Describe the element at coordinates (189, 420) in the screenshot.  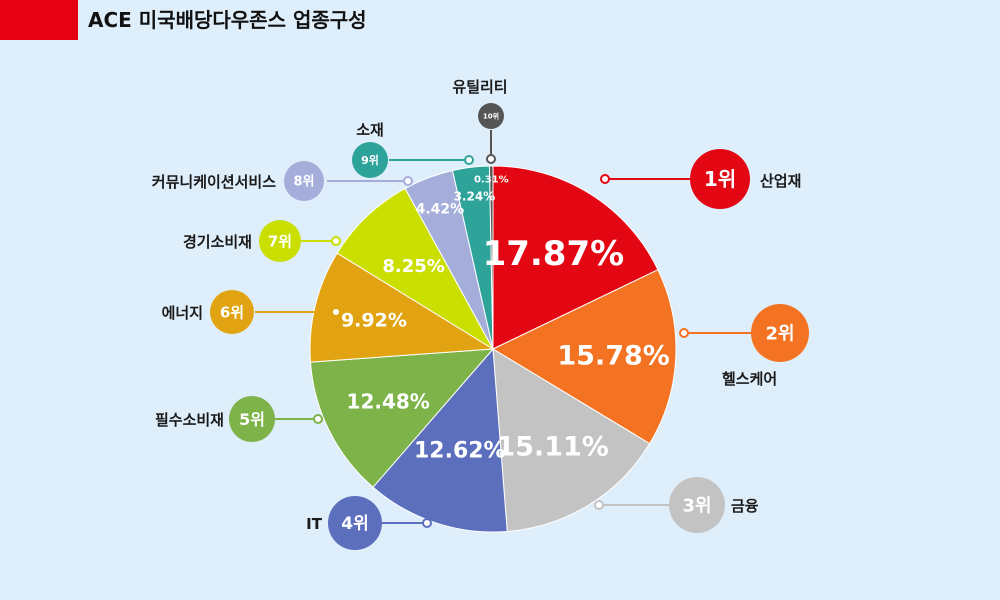
I see `category-label-5: 필수소비재` at that location.